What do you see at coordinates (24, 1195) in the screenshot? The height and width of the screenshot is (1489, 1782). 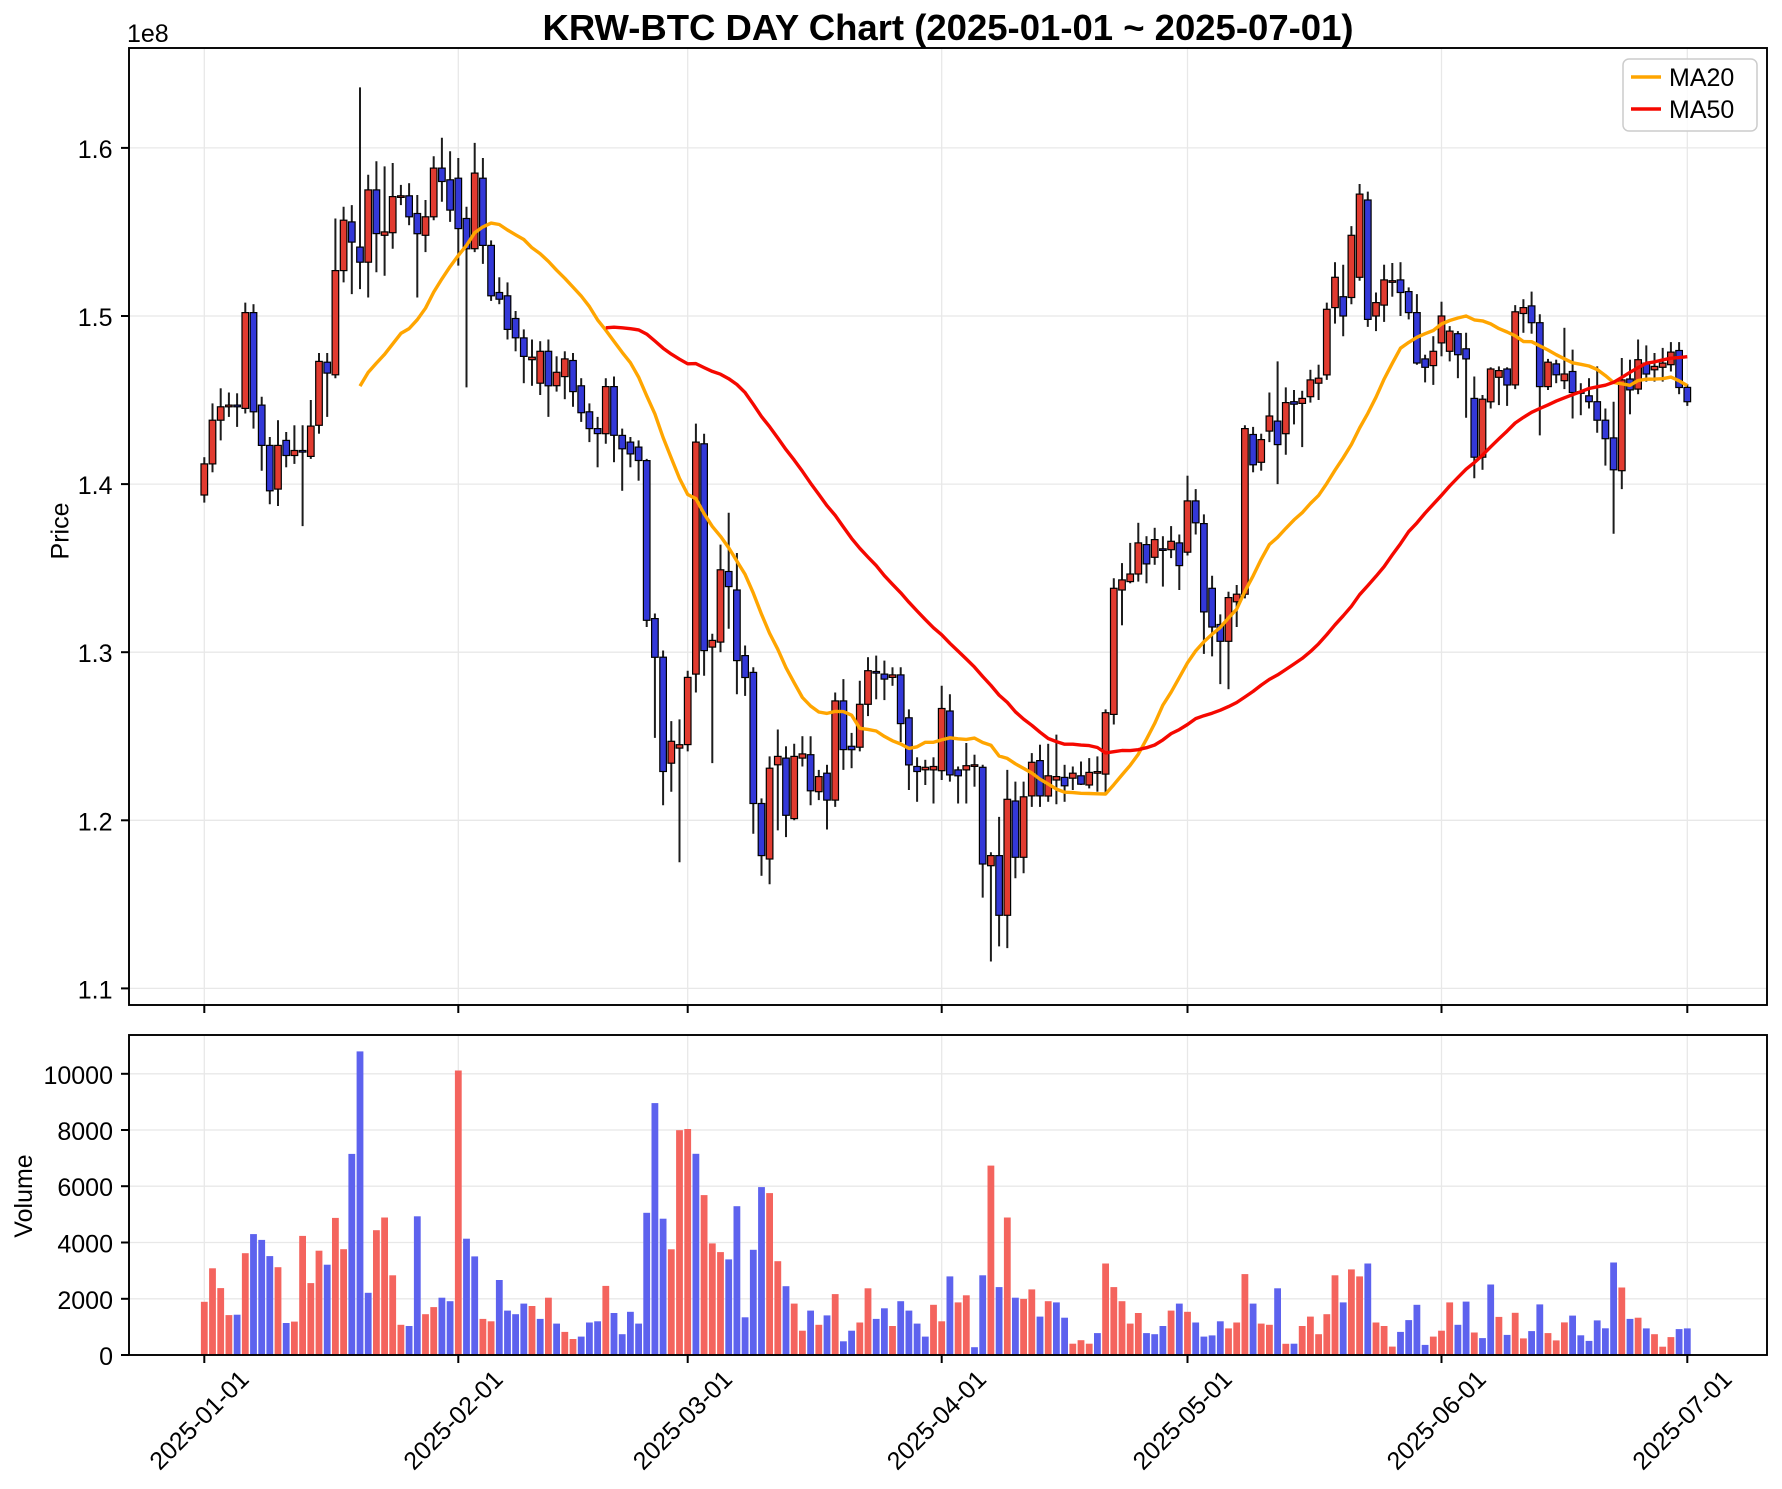 I see `svg-text: Volume` at bounding box center [24, 1195].